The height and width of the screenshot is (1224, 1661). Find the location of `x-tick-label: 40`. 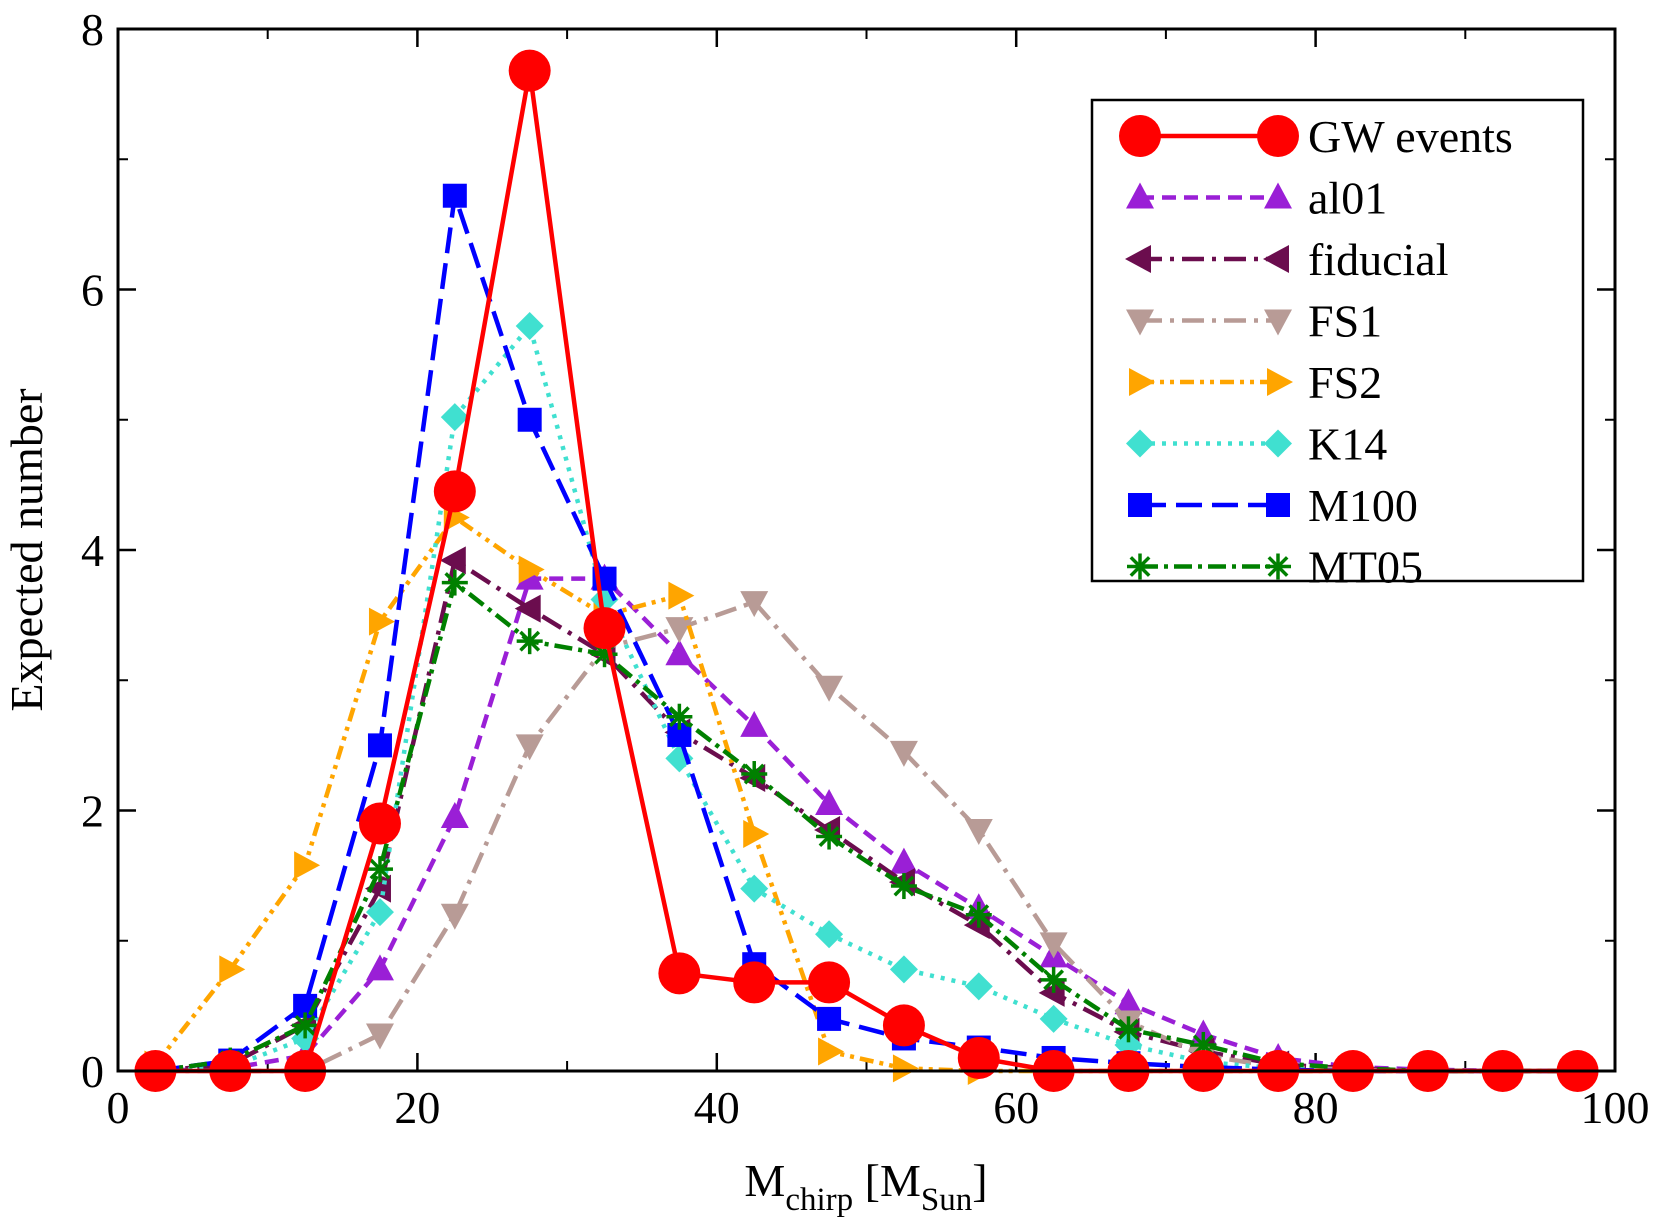

x-tick-label: 40 is located at coordinates (717, 1107).